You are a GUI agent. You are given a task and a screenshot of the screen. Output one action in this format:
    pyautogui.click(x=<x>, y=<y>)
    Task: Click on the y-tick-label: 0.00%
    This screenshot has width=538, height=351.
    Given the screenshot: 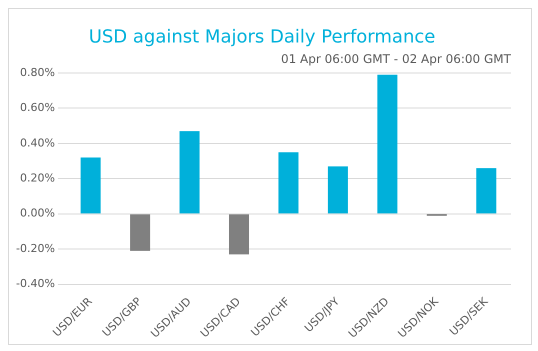 What is the action you would take?
    pyautogui.click(x=37, y=213)
    